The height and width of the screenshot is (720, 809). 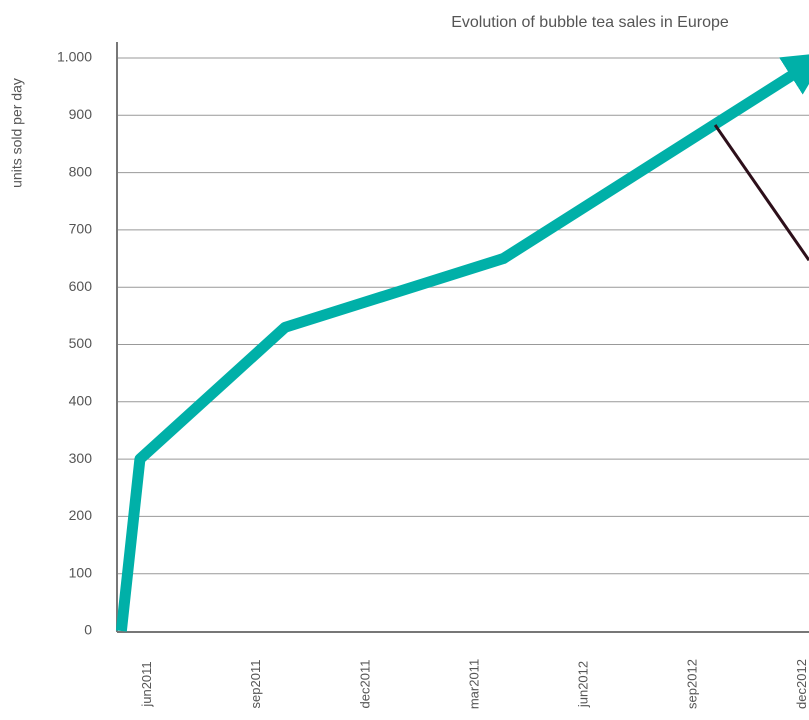 I want to click on x-tick-label: mar2011, so click(x=473, y=684).